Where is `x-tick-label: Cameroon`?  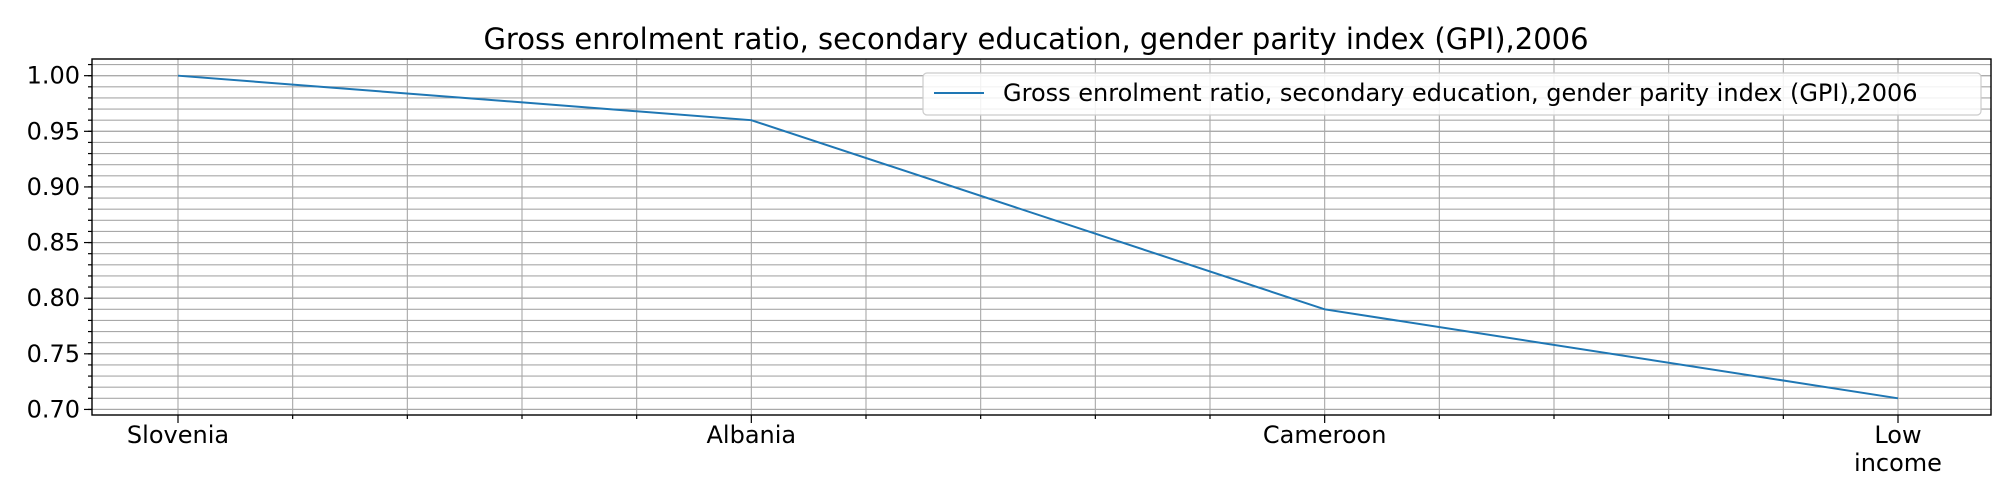
x-tick-label: Cameroon is located at coordinates (1325, 435).